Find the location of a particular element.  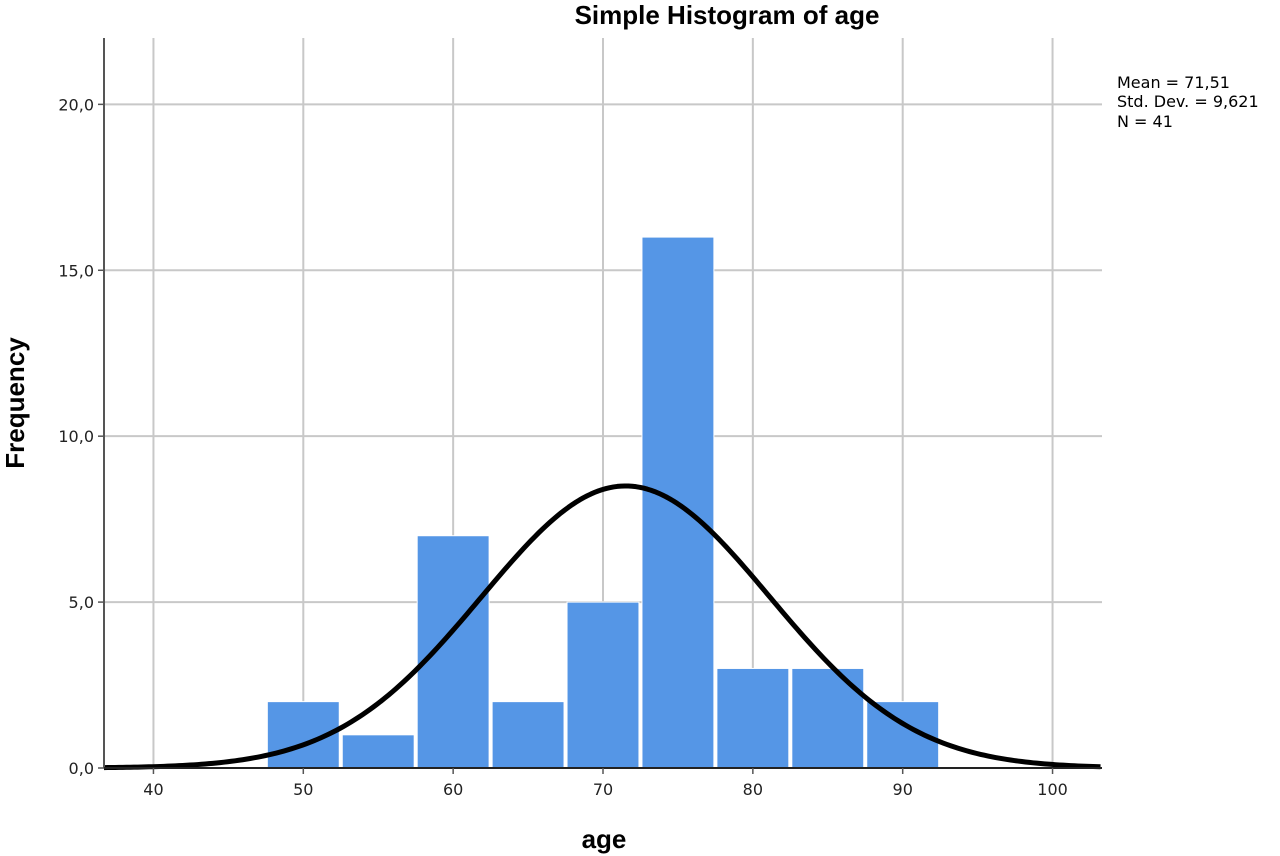

x-tick-label: 70 is located at coordinates (603, 789).